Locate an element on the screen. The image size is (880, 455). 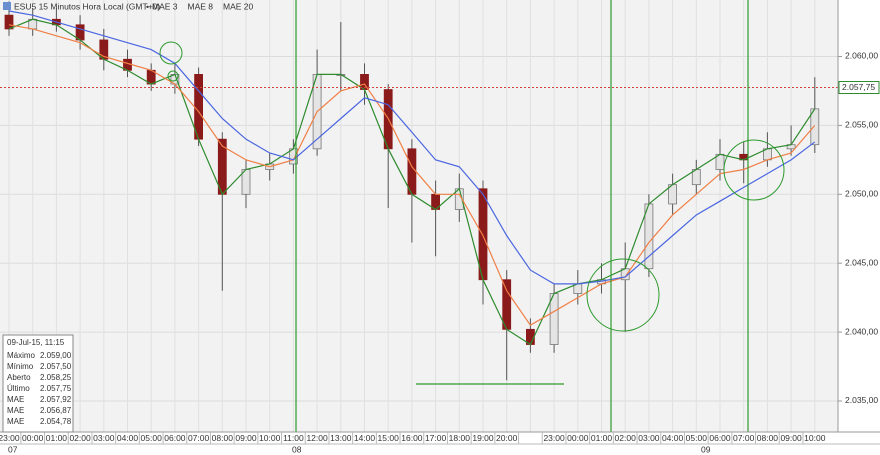
x-tick-label: 16:00 is located at coordinates (412, 438).